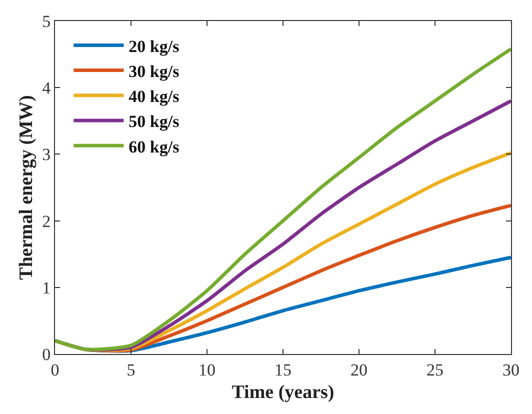 This screenshot has width=532, height=414. I want to click on legend-label: 40 kg/s, so click(154, 96).